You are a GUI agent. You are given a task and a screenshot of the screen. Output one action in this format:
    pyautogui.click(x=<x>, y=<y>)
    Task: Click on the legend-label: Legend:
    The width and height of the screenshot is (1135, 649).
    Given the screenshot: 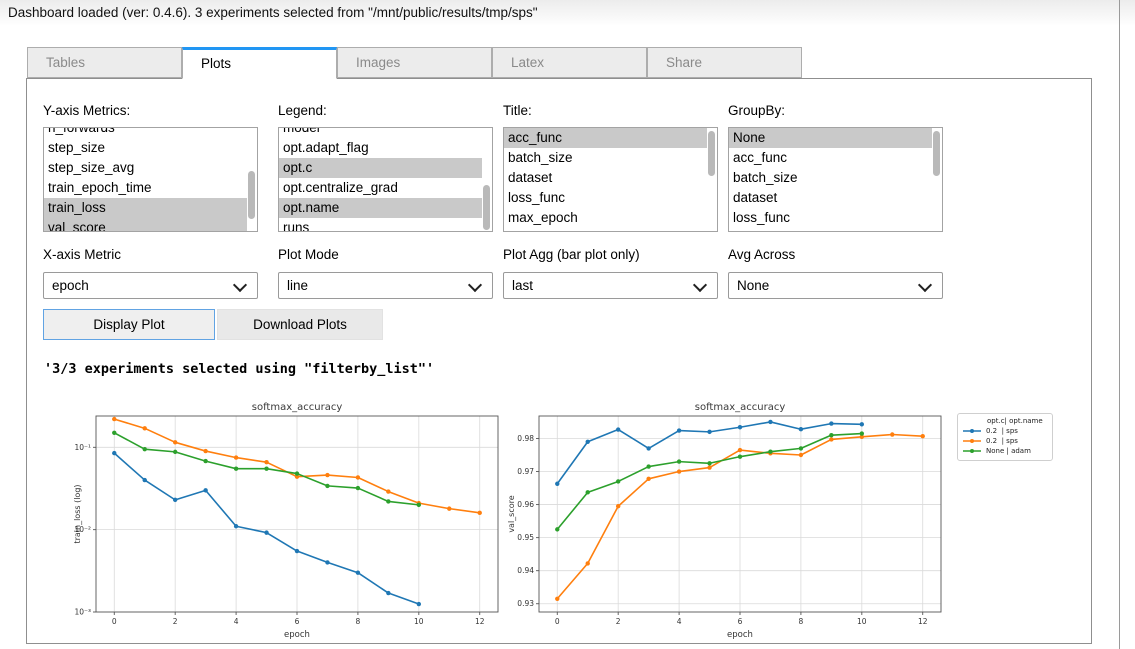 What is the action you would take?
    pyautogui.click(x=302, y=110)
    